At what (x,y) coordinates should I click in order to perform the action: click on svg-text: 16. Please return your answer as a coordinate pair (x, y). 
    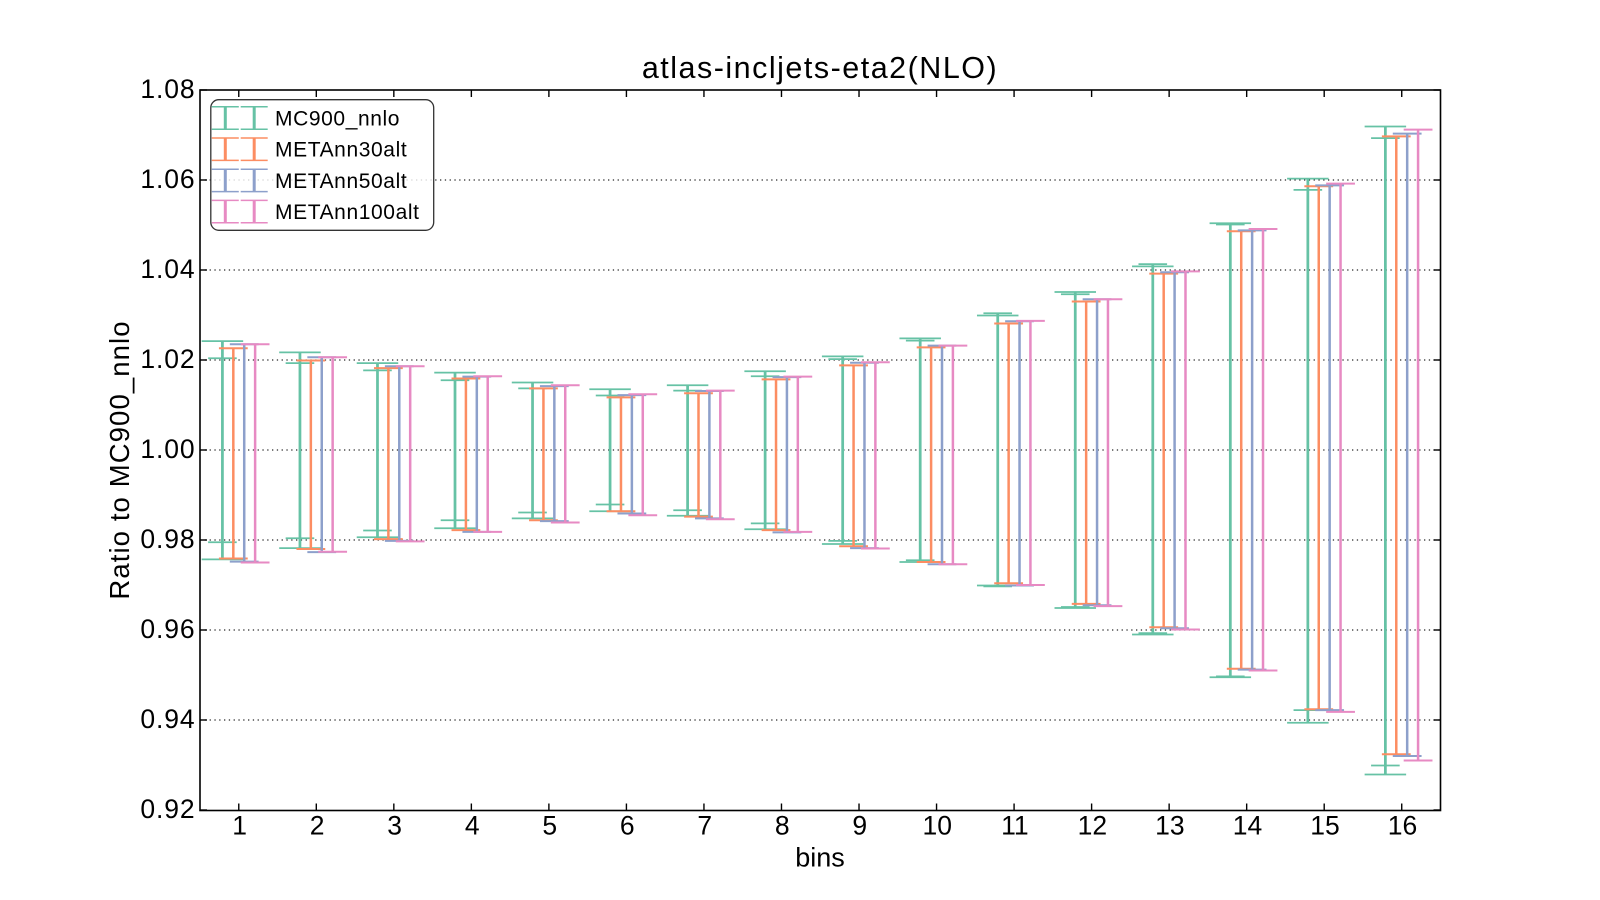
    Looking at the image, I should click on (1402, 826).